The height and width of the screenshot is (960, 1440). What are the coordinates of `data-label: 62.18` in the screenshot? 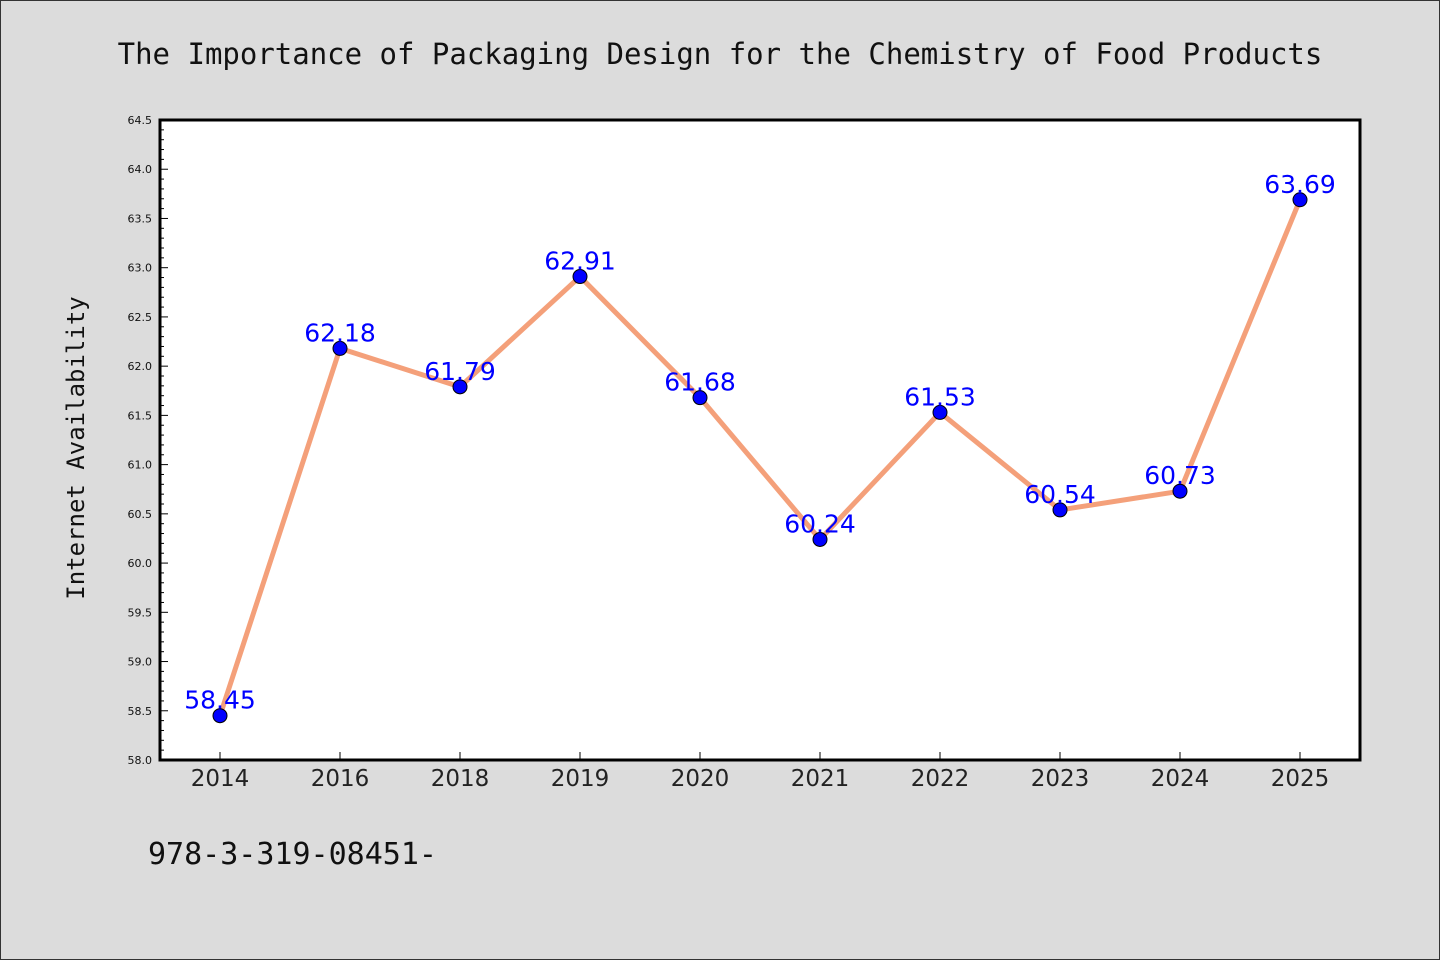 It's located at (340, 332).